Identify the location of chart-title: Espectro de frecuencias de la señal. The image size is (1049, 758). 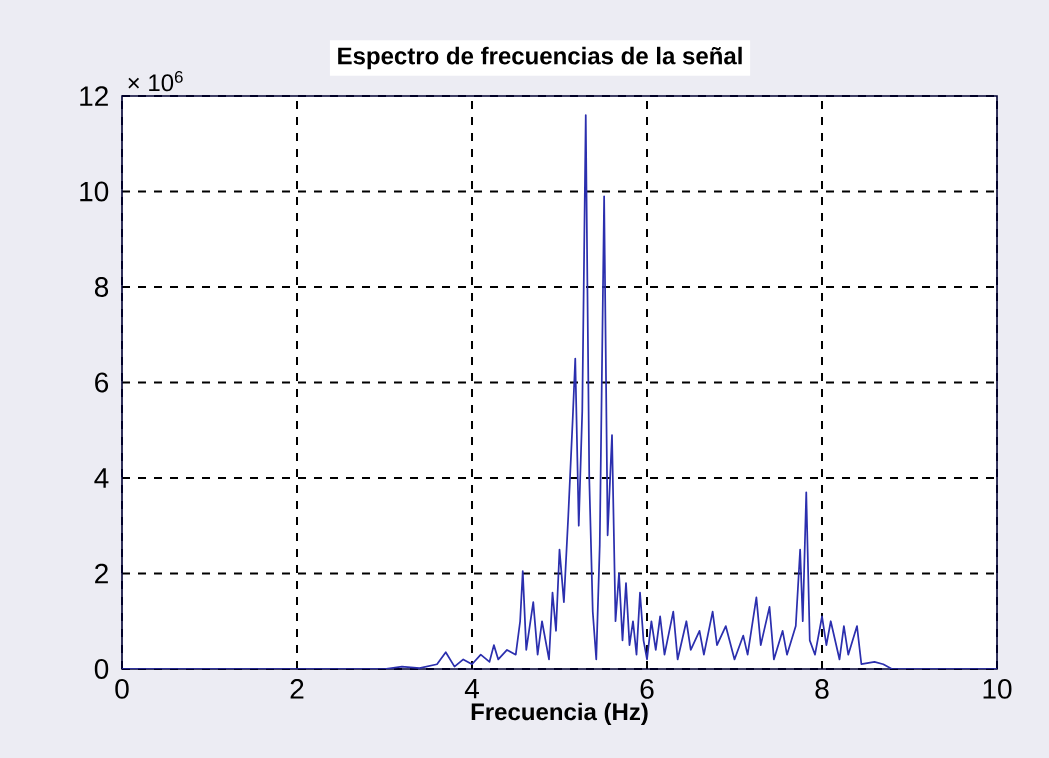
(540, 58).